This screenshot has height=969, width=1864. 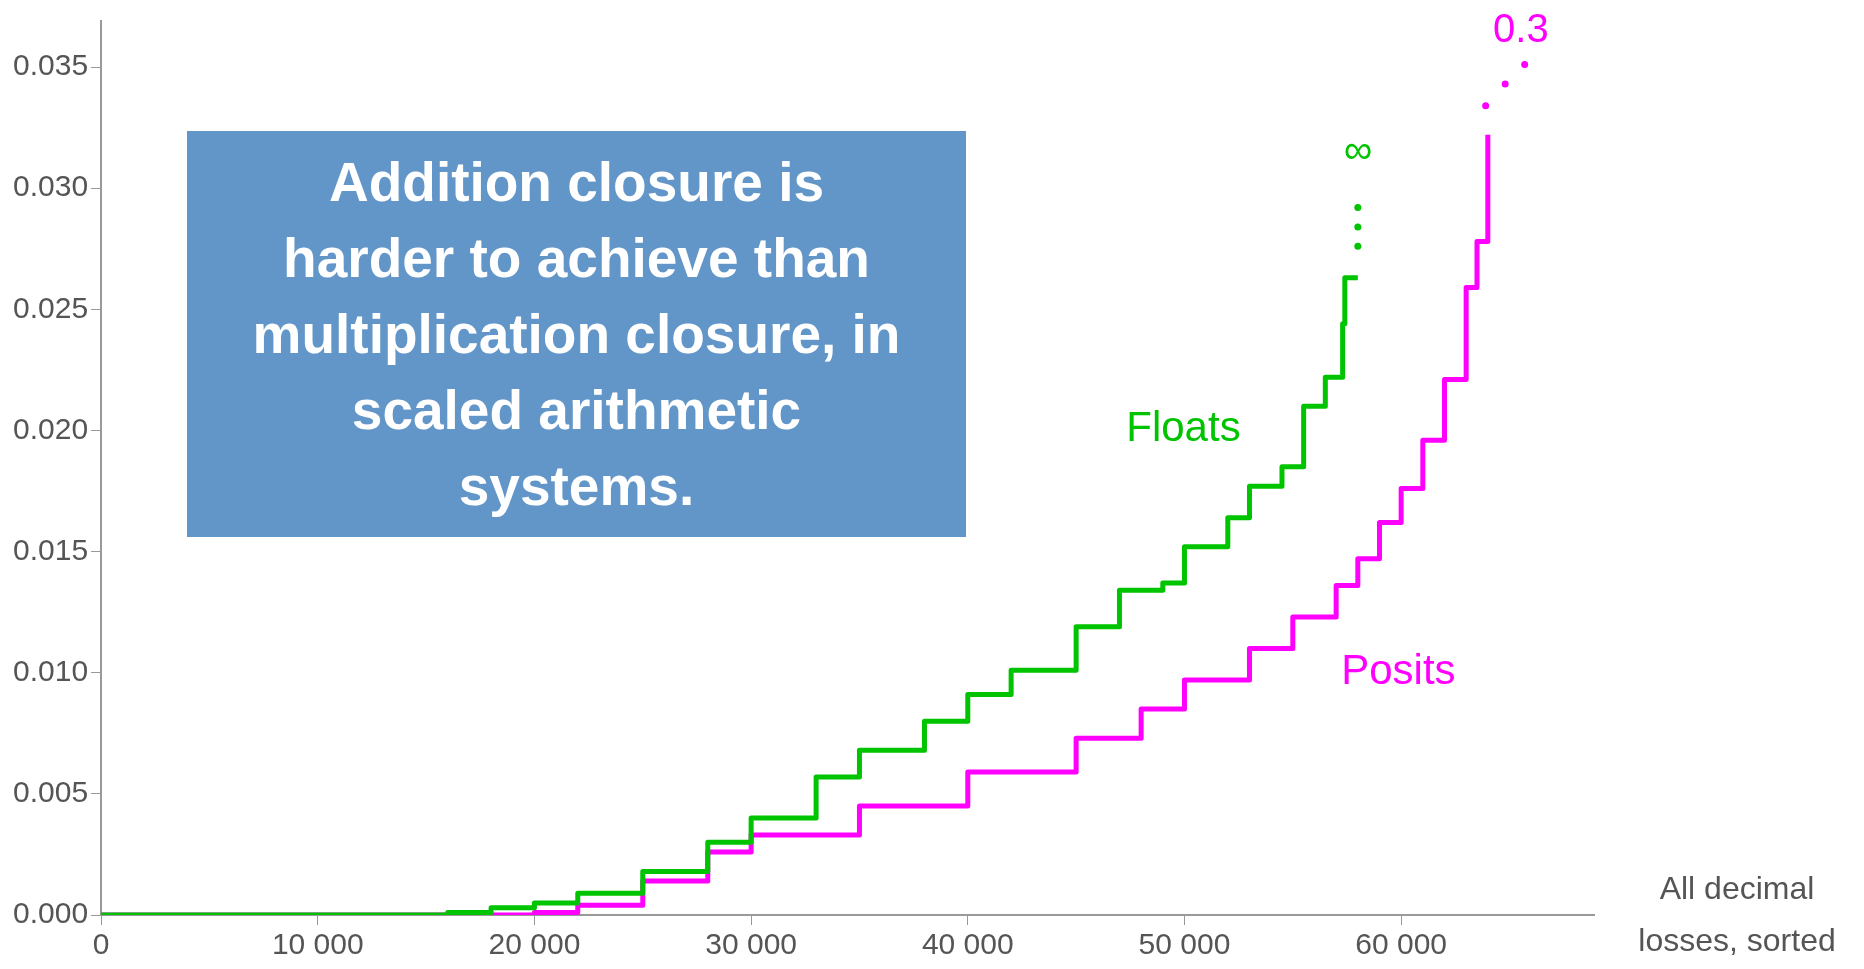 I want to click on y-tick-label: 0.010, so click(x=51, y=670).